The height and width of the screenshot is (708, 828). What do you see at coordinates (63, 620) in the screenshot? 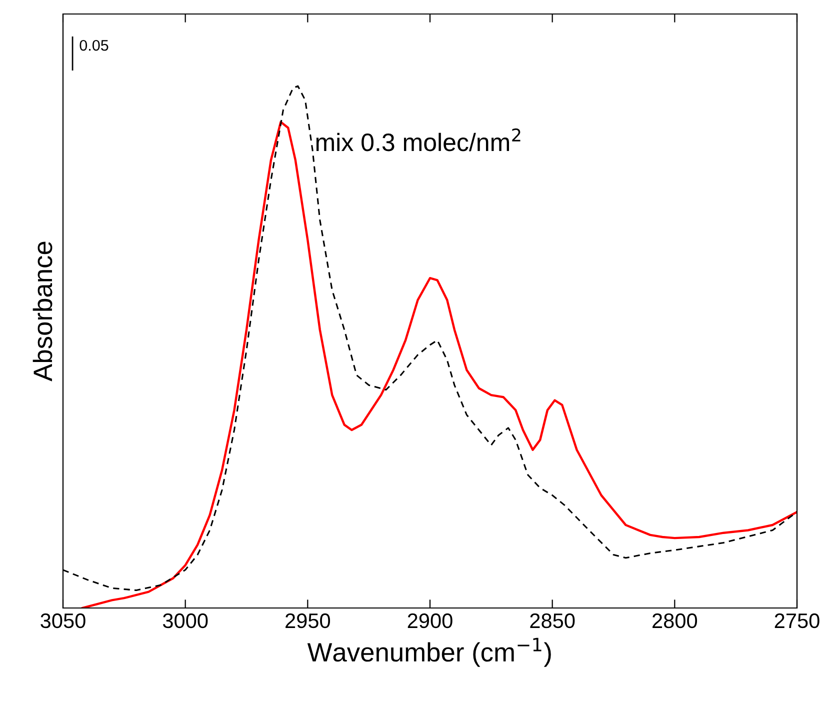
I see `x-tick-label: 3050` at bounding box center [63, 620].